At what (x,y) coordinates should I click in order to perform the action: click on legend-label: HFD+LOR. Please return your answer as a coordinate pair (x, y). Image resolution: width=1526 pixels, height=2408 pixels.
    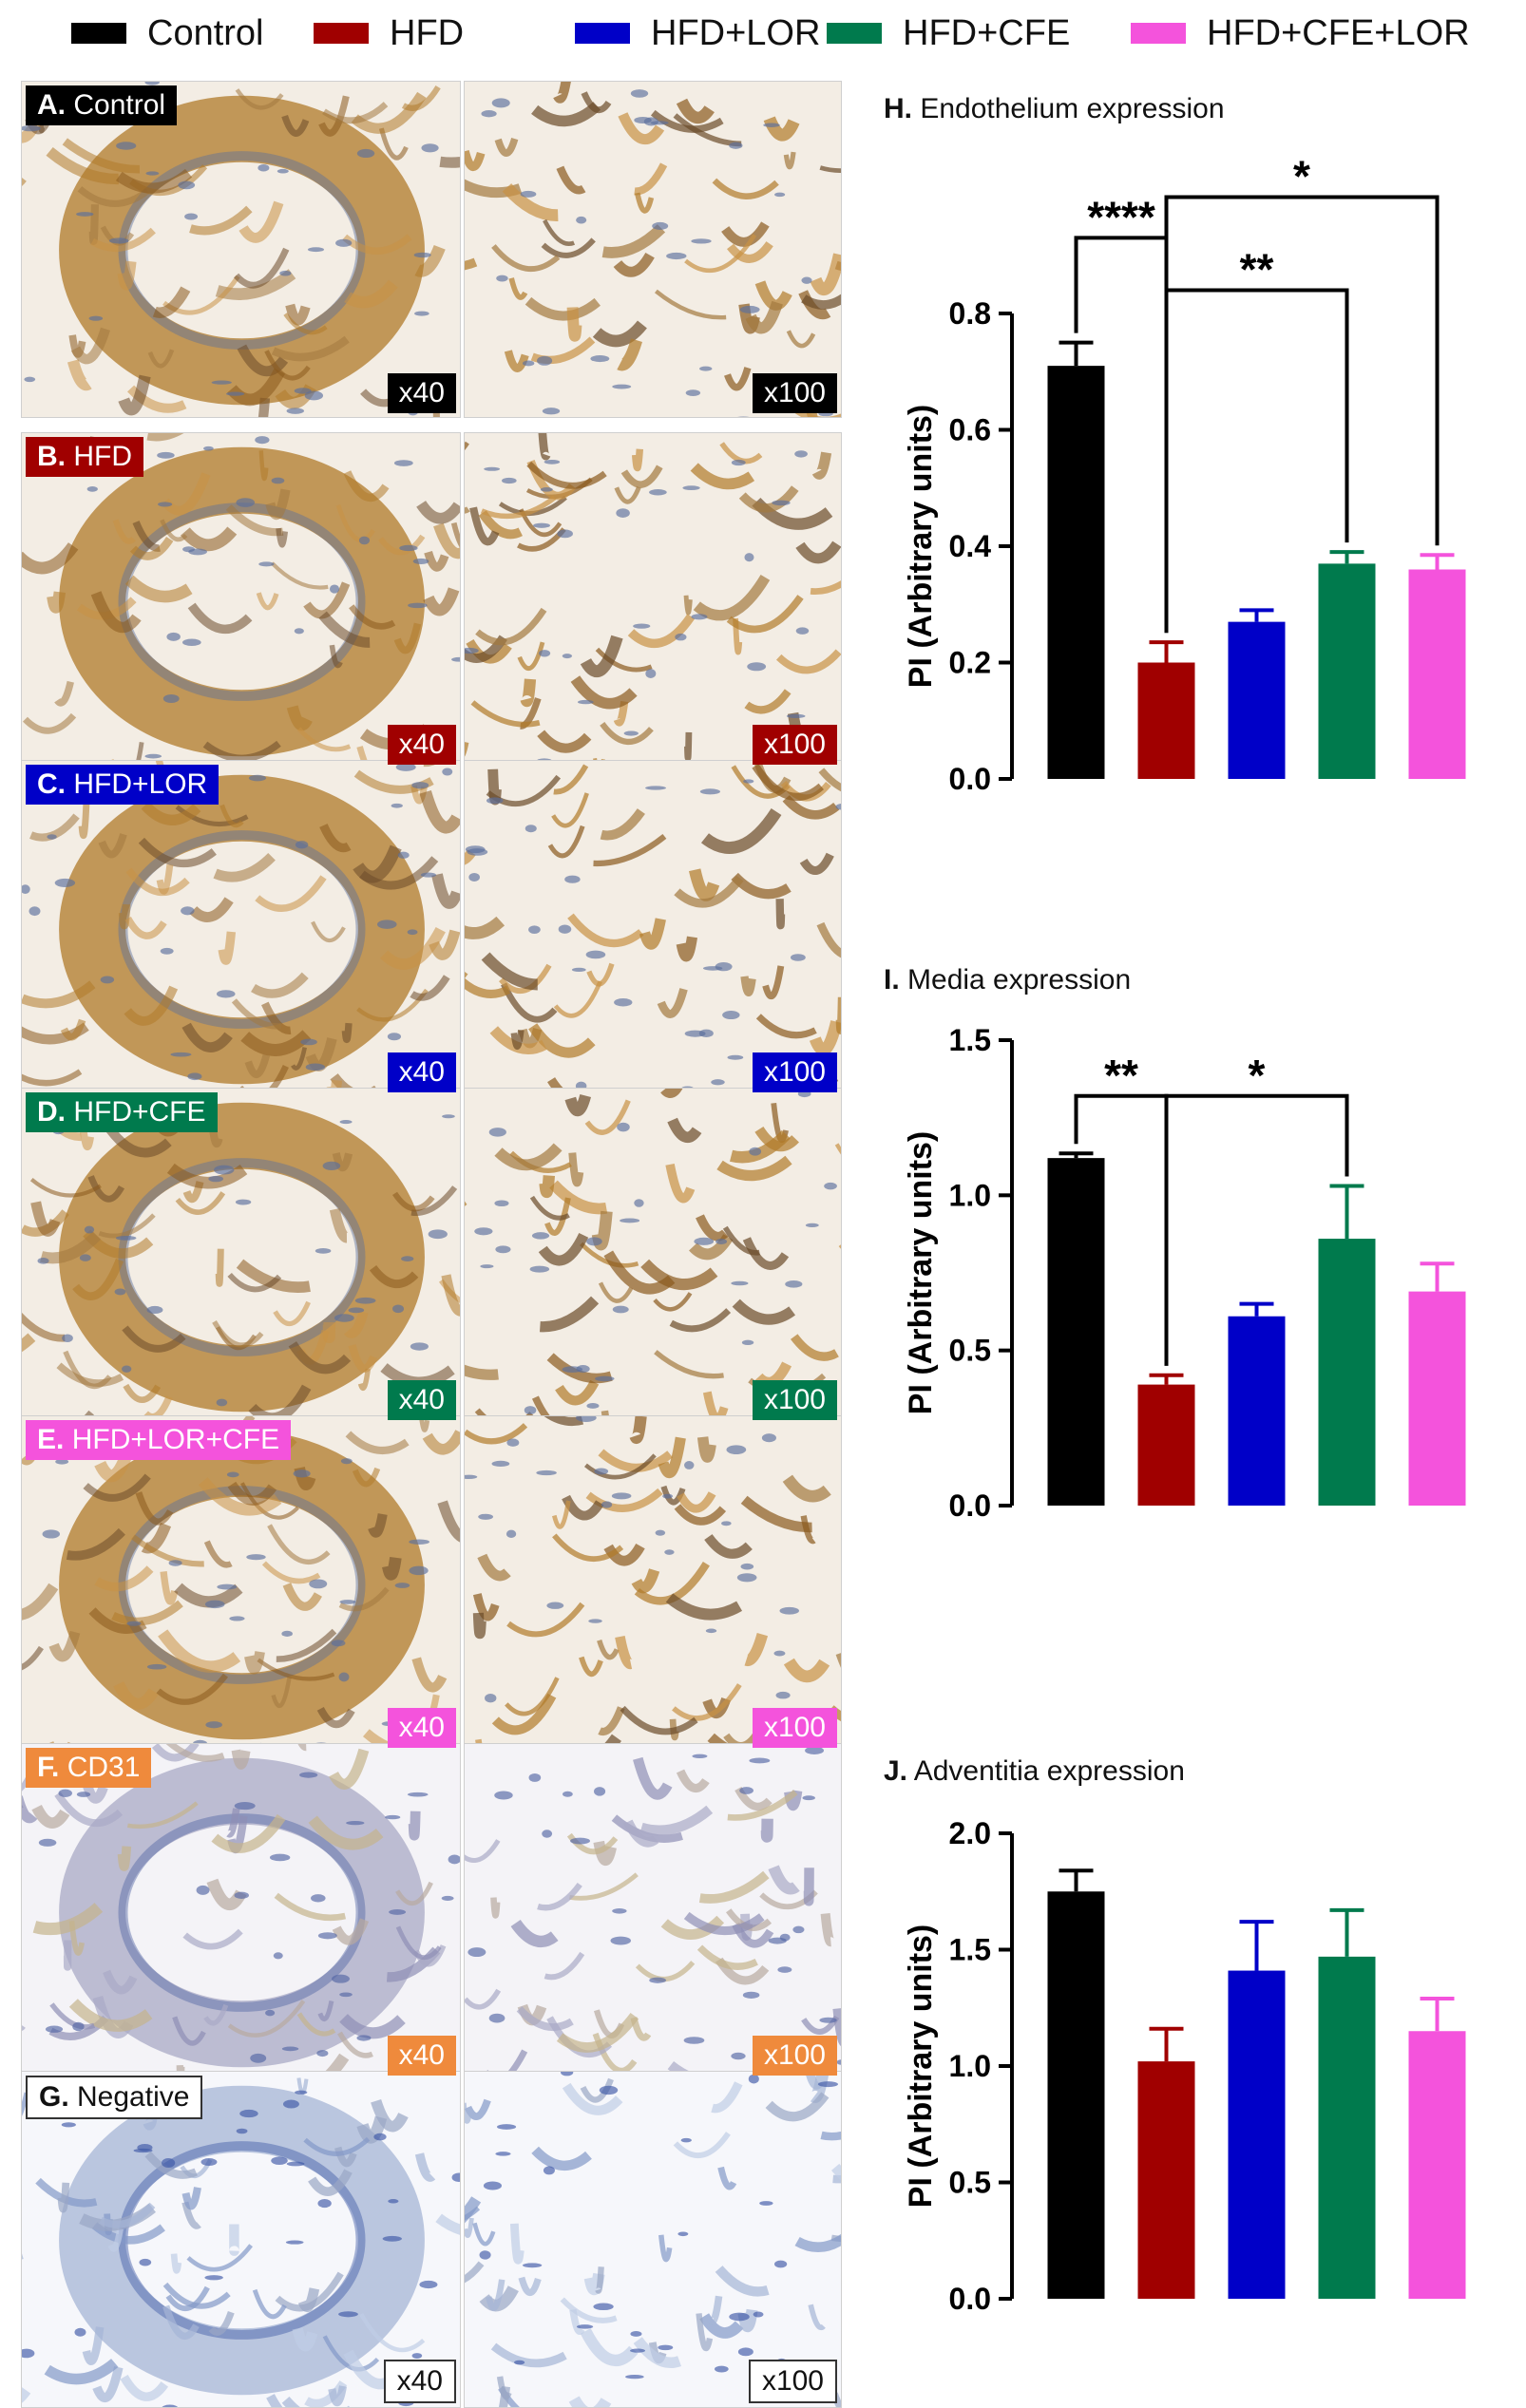
    Looking at the image, I should click on (736, 32).